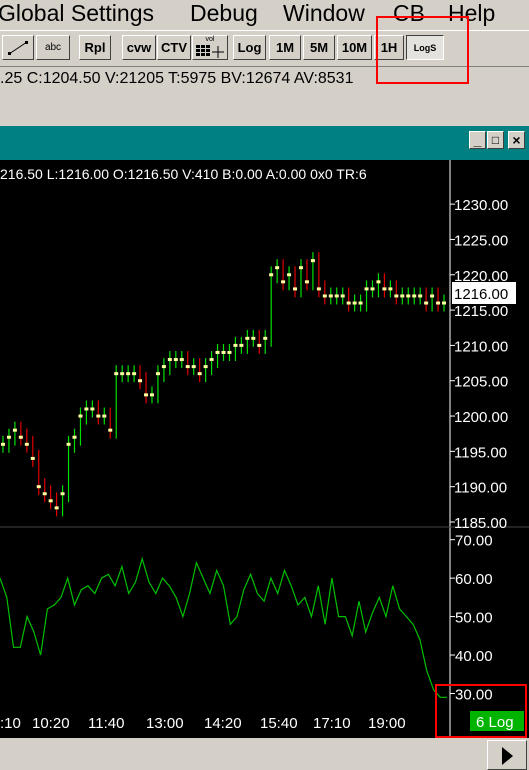  What do you see at coordinates (264, 109) in the screenshot?
I see `workspace-background` at bounding box center [264, 109].